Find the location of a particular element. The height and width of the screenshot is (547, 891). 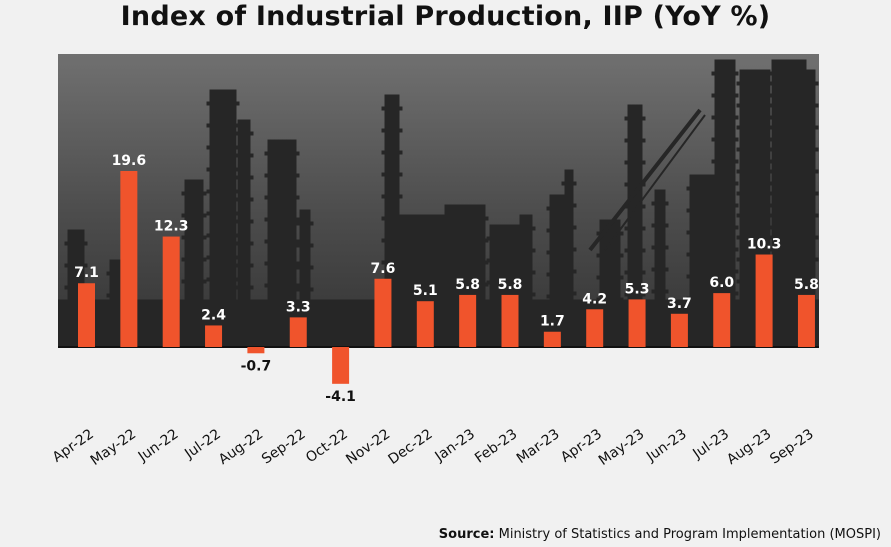

value-label: 3.3 is located at coordinates (298, 307).